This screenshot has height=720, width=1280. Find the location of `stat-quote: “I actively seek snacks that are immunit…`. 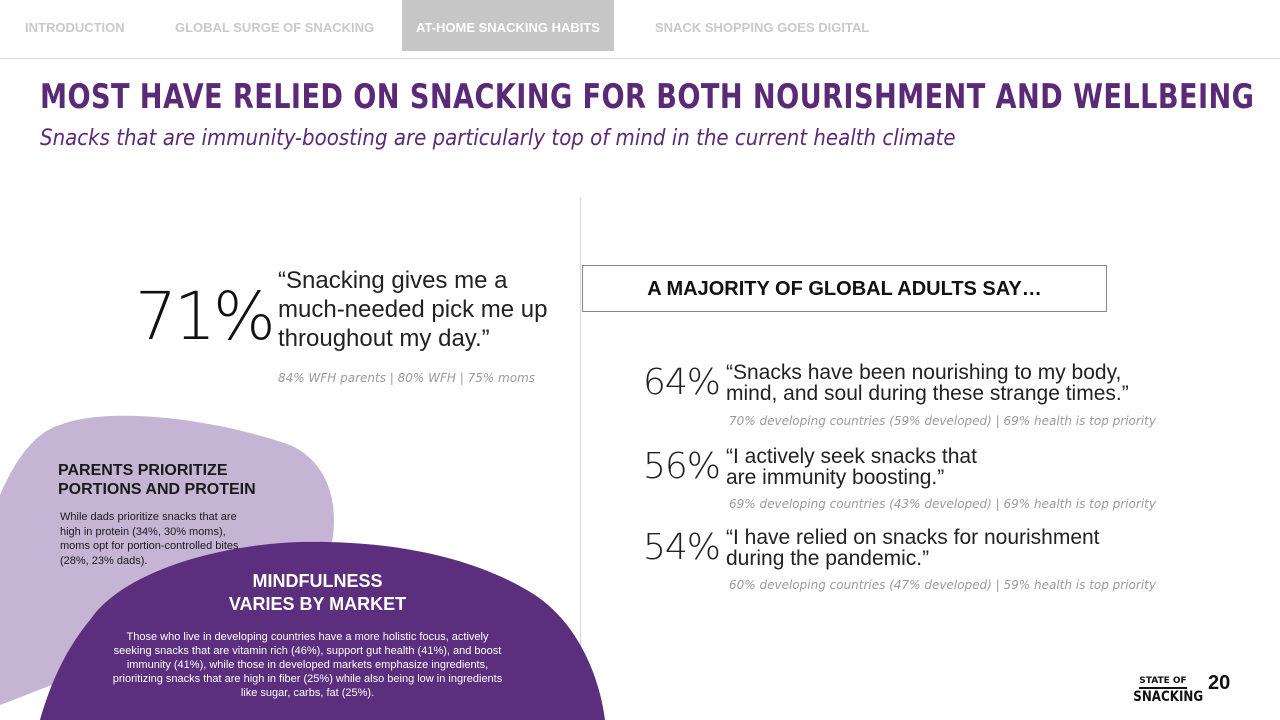

stat-quote: “I actively seek snacks that are immunit… is located at coordinates (851, 467).